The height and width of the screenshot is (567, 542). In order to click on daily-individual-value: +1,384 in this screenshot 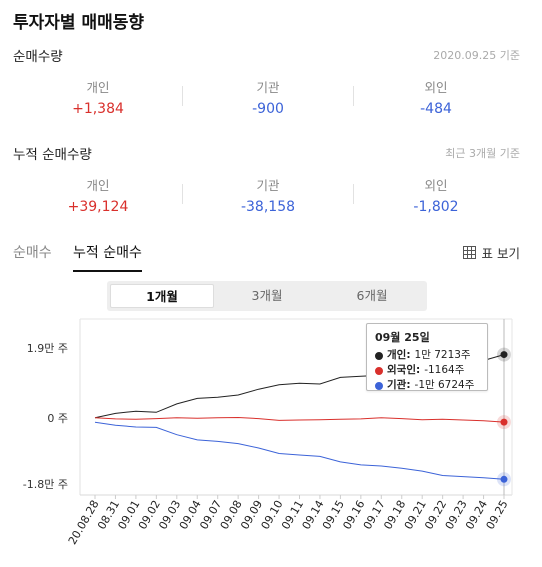, I will do `click(98, 109)`.